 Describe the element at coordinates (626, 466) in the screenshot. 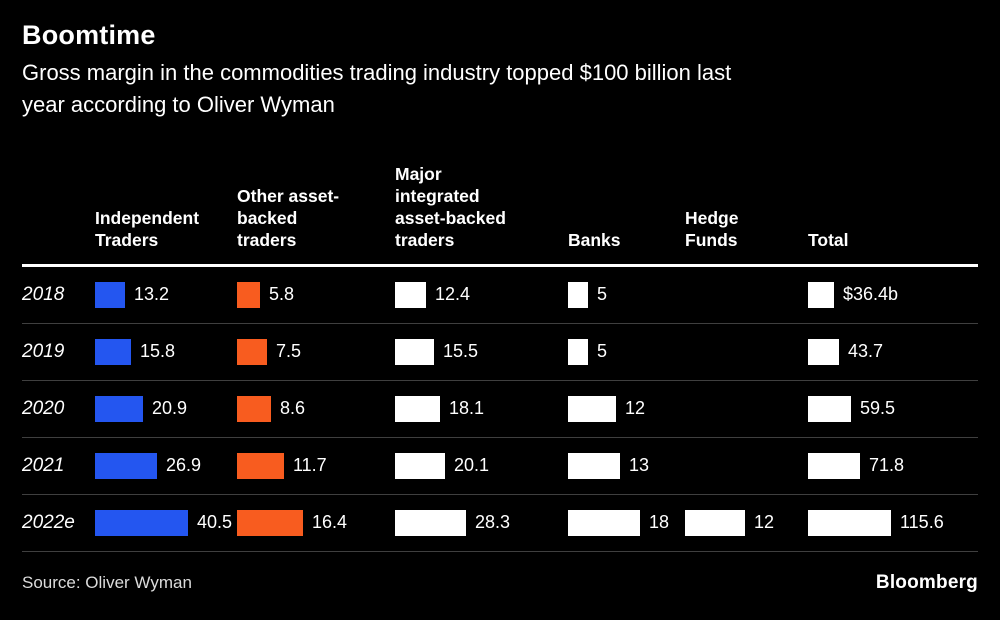

I see `bar-cell: 13` at that location.